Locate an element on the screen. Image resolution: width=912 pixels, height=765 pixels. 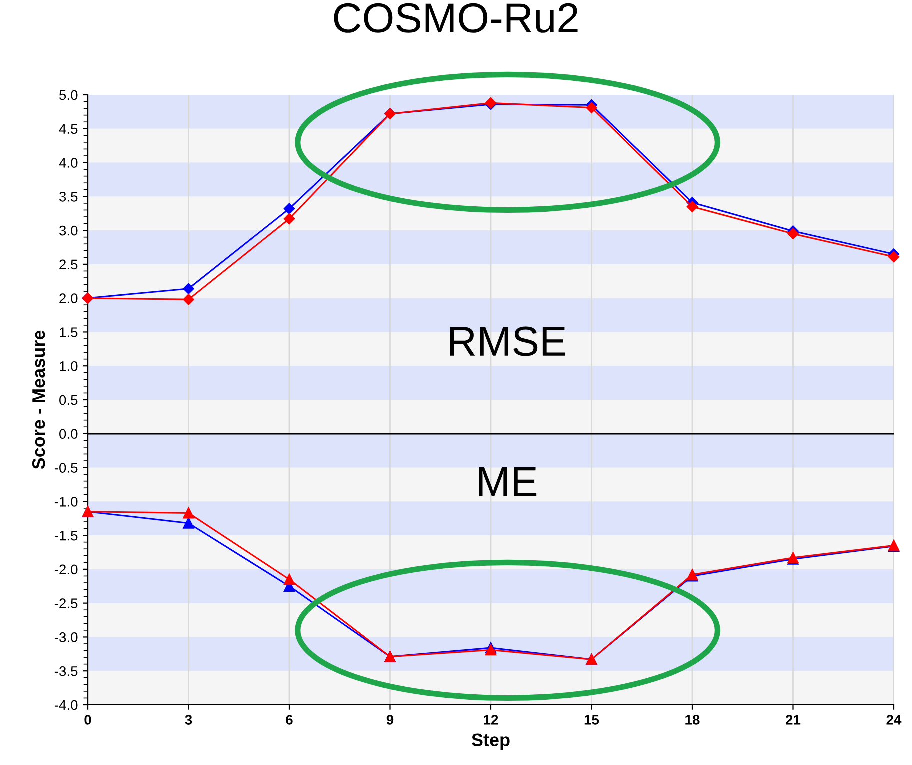
y-tick-label: -1.5 is located at coordinates (66, 536).